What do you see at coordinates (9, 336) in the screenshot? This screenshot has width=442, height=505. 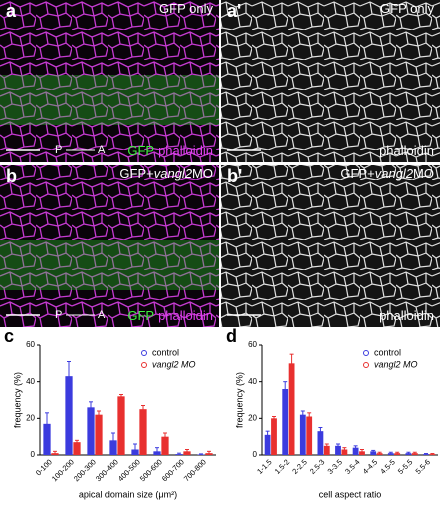 I see `panel-letter: c` at bounding box center [9, 336].